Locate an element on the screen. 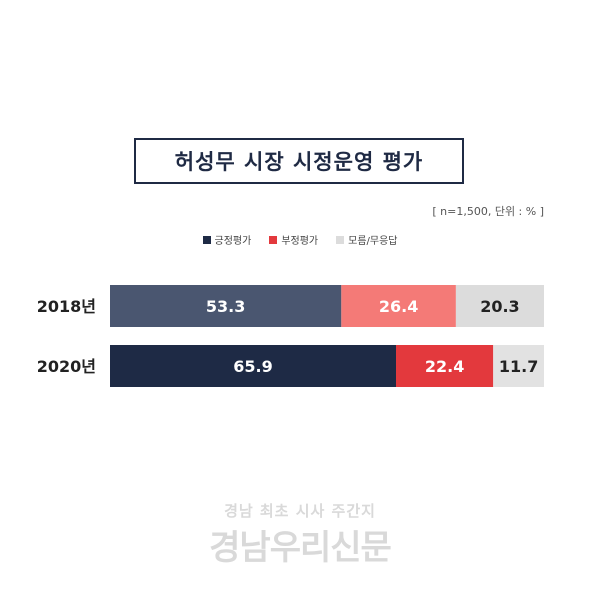 This screenshot has height=600, width=600. legend-label-unknown: 모름/무응답 is located at coordinates (373, 241).